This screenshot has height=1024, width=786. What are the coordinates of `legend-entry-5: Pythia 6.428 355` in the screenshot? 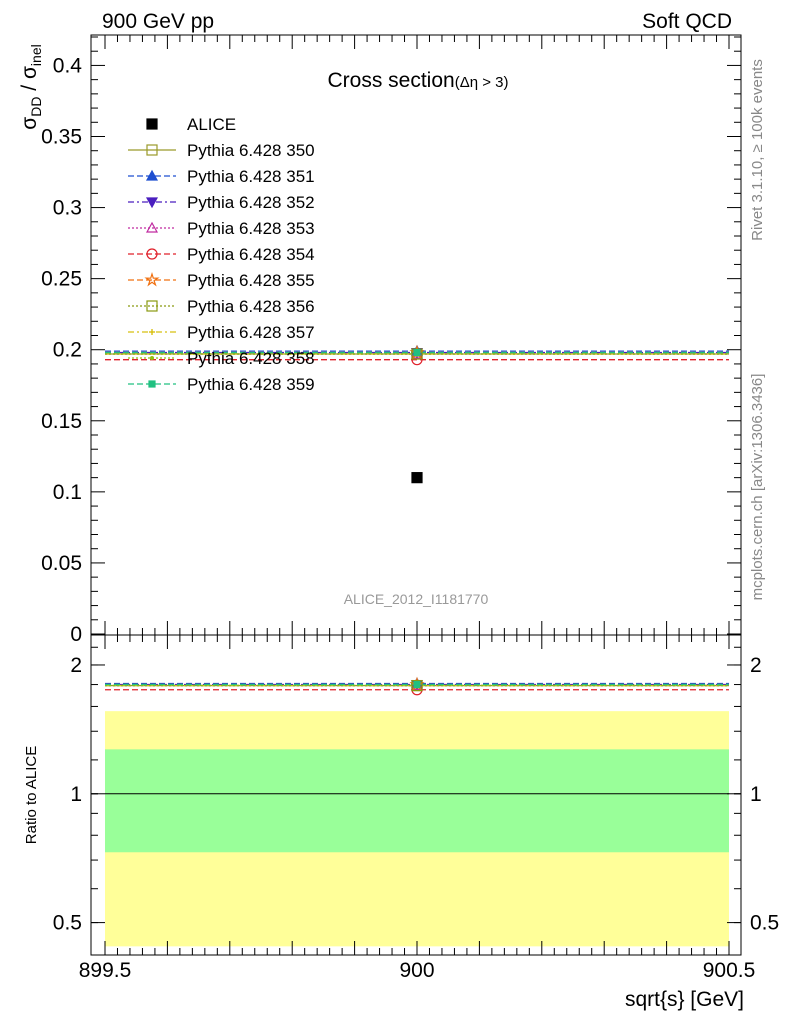 It's located at (221, 280).